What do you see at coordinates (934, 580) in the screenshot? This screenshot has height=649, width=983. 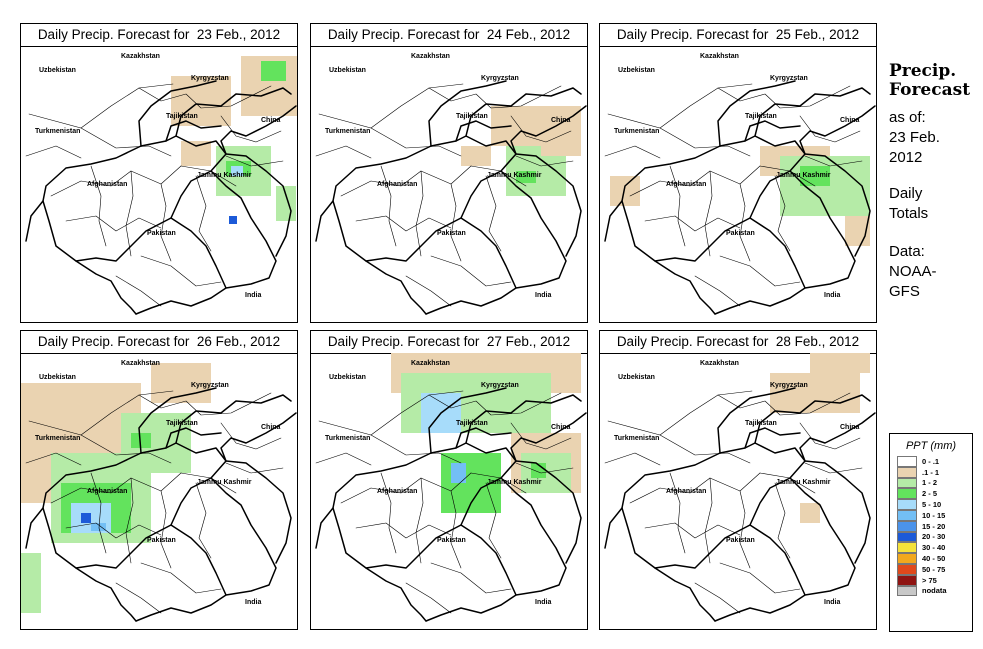 I see `legend-item: > 75` at bounding box center [934, 580].